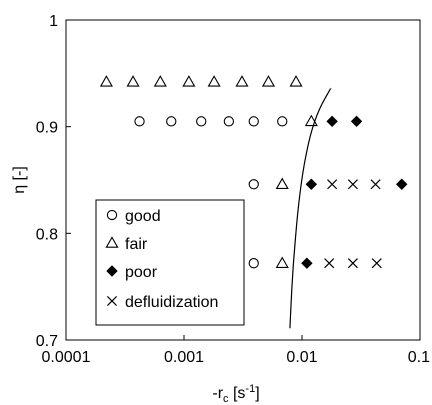 Image resolution: width=432 pixels, height=405 pixels. I want to click on y-tick-label: 1, so click(53, 21).